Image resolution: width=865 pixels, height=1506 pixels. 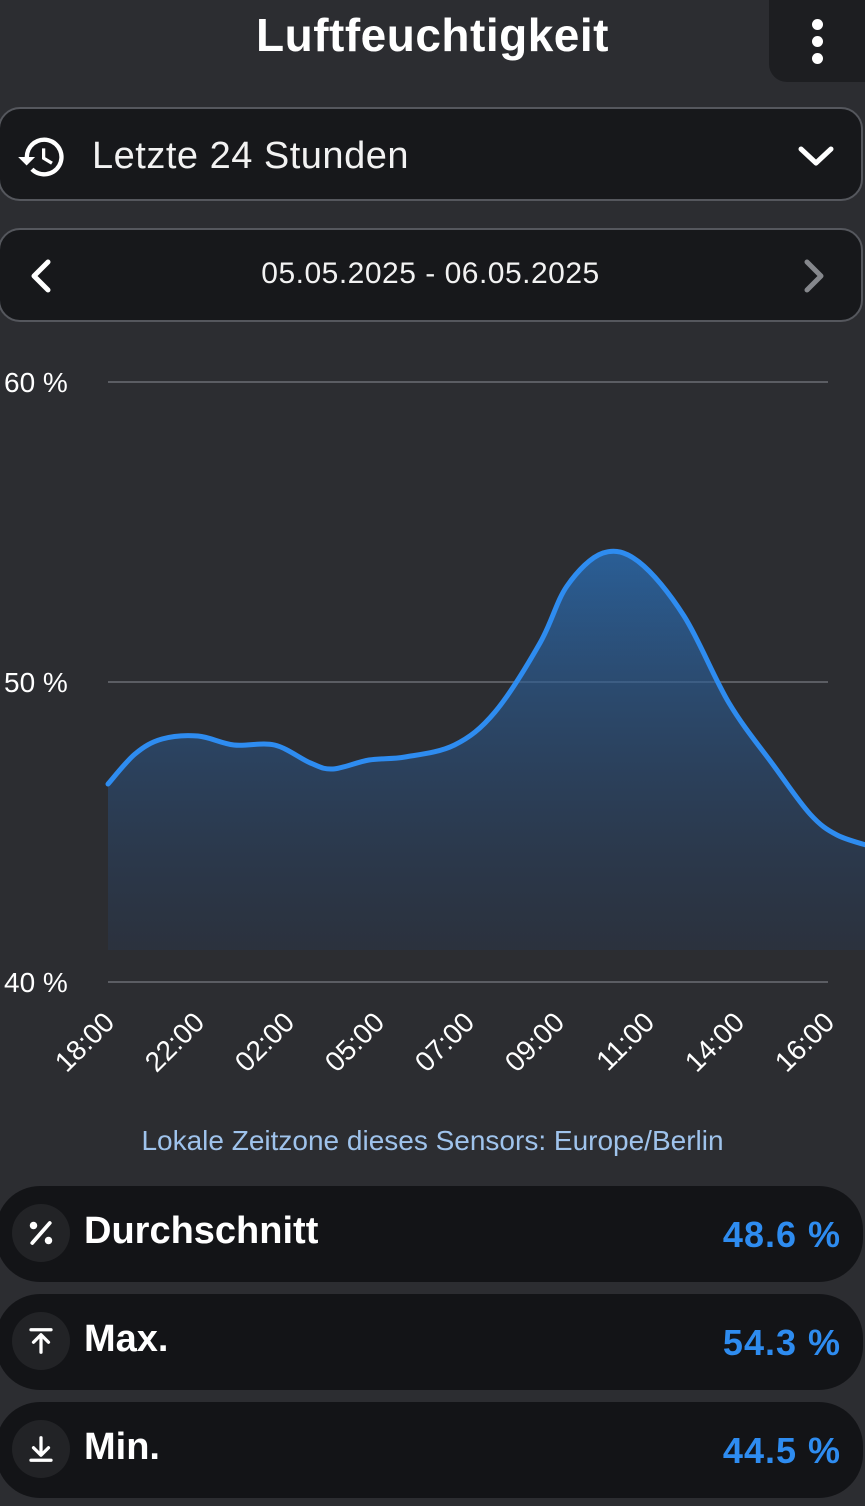 I want to click on time-range-dropdown: Letzte 24 Stunden, so click(x=431, y=154).